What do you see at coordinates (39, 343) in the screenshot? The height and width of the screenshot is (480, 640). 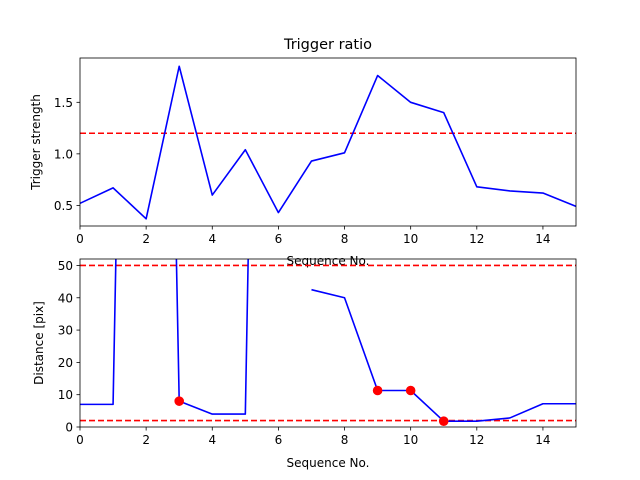 I see `y-axis-label: Distance [pix]` at bounding box center [39, 343].